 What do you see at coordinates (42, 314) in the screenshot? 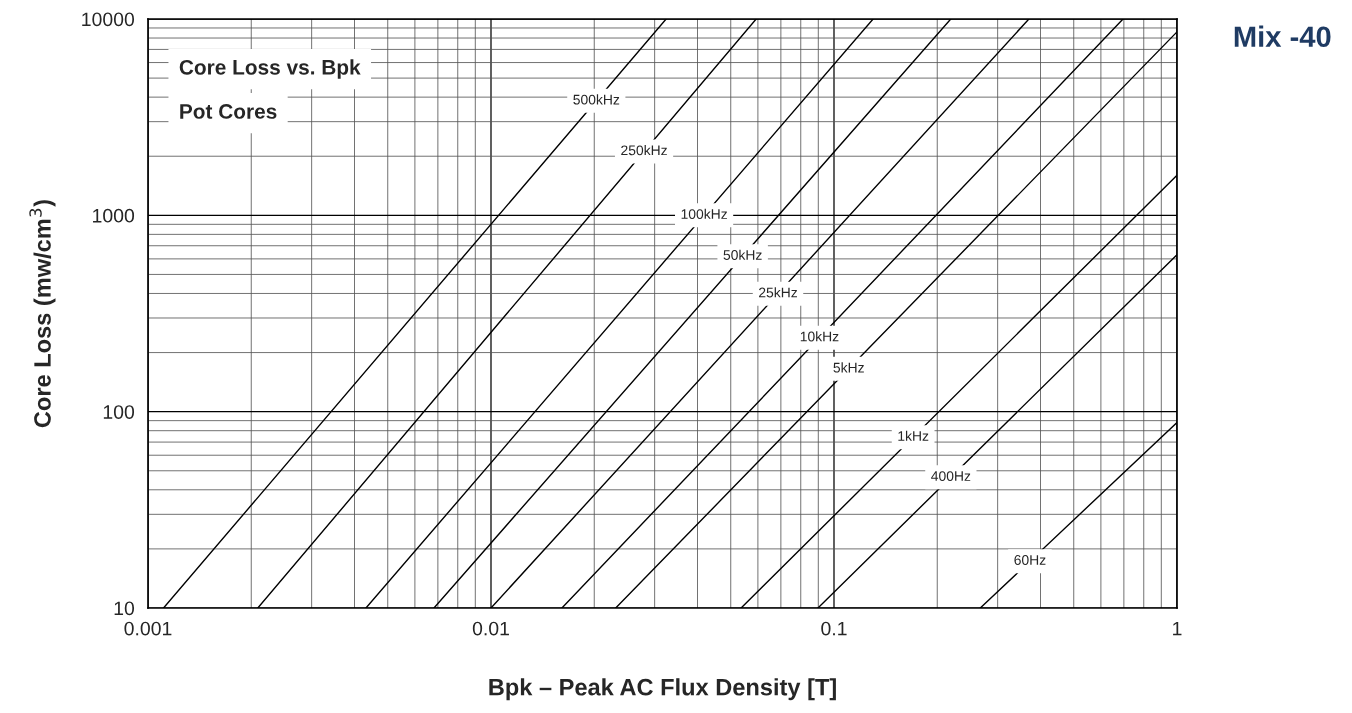
I see `y-axis-title: Core Loss (mw/cm$^{3}$)` at bounding box center [42, 314].